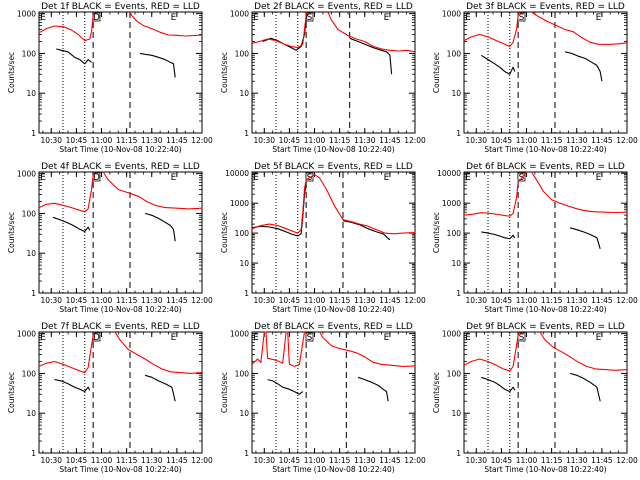 This screenshot has width=640, height=480. What do you see at coordinates (333, 7) in the screenshot?
I see `panel-title: Det 2f BLACK = Events, RED = LLD` at bounding box center [333, 7].